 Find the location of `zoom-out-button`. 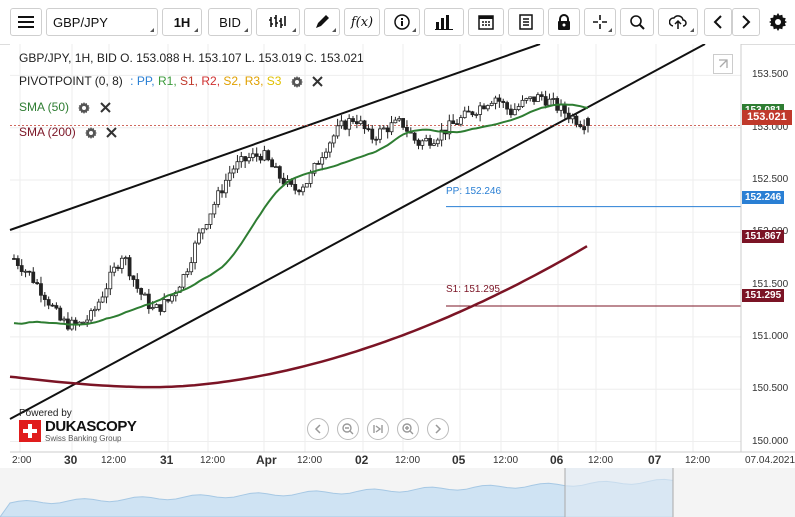

zoom-out-button is located at coordinates (348, 429).